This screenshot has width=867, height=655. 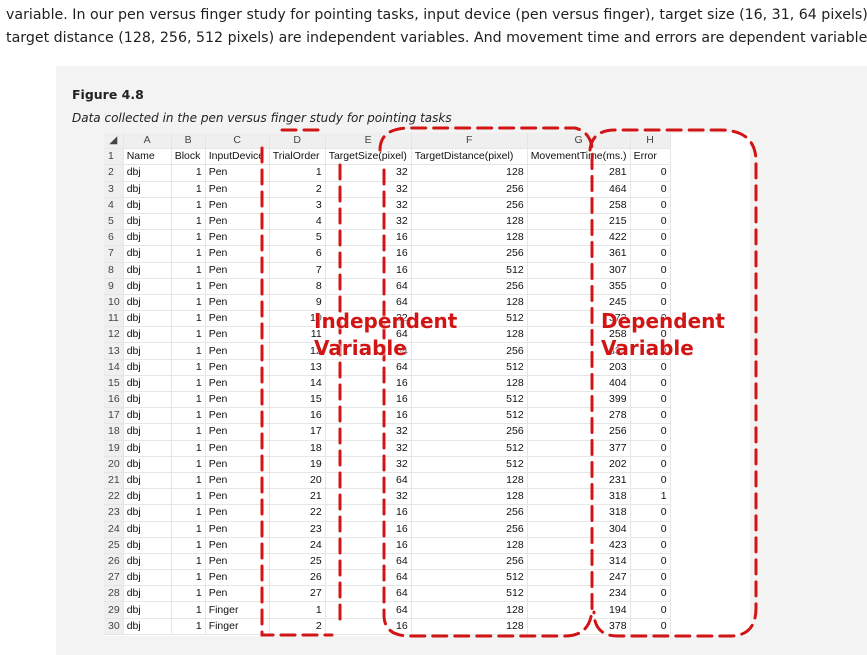 What do you see at coordinates (579, 448) in the screenshot?
I see `table-cell: 377` at bounding box center [579, 448].